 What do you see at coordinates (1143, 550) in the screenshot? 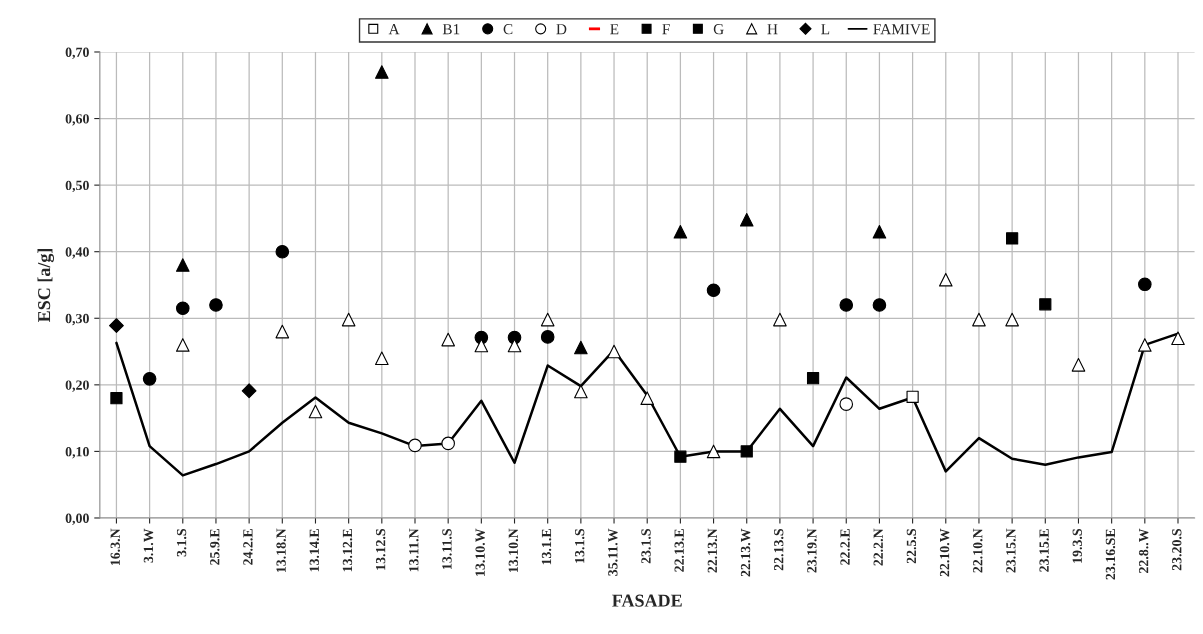
I see `x-tick-label: 22.8..W` at bounding box center [1143, 550].